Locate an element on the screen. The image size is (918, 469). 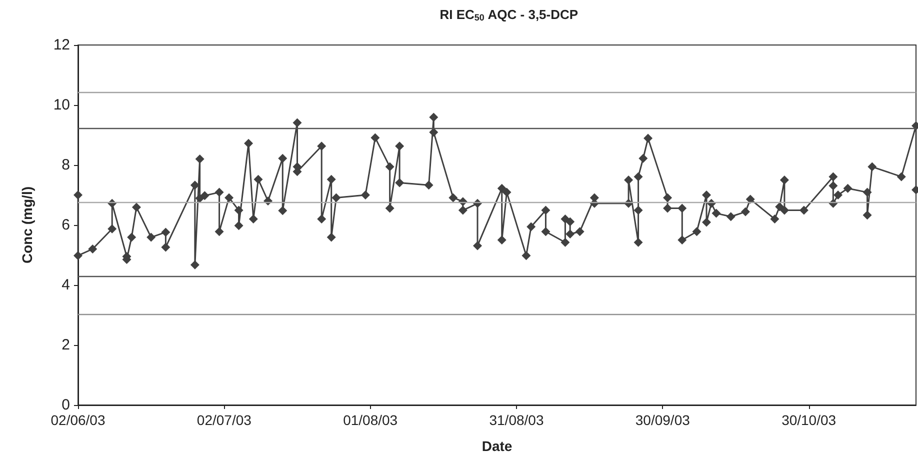
x-tick-label: 02/07/03 is located at coordinates (224, 420).